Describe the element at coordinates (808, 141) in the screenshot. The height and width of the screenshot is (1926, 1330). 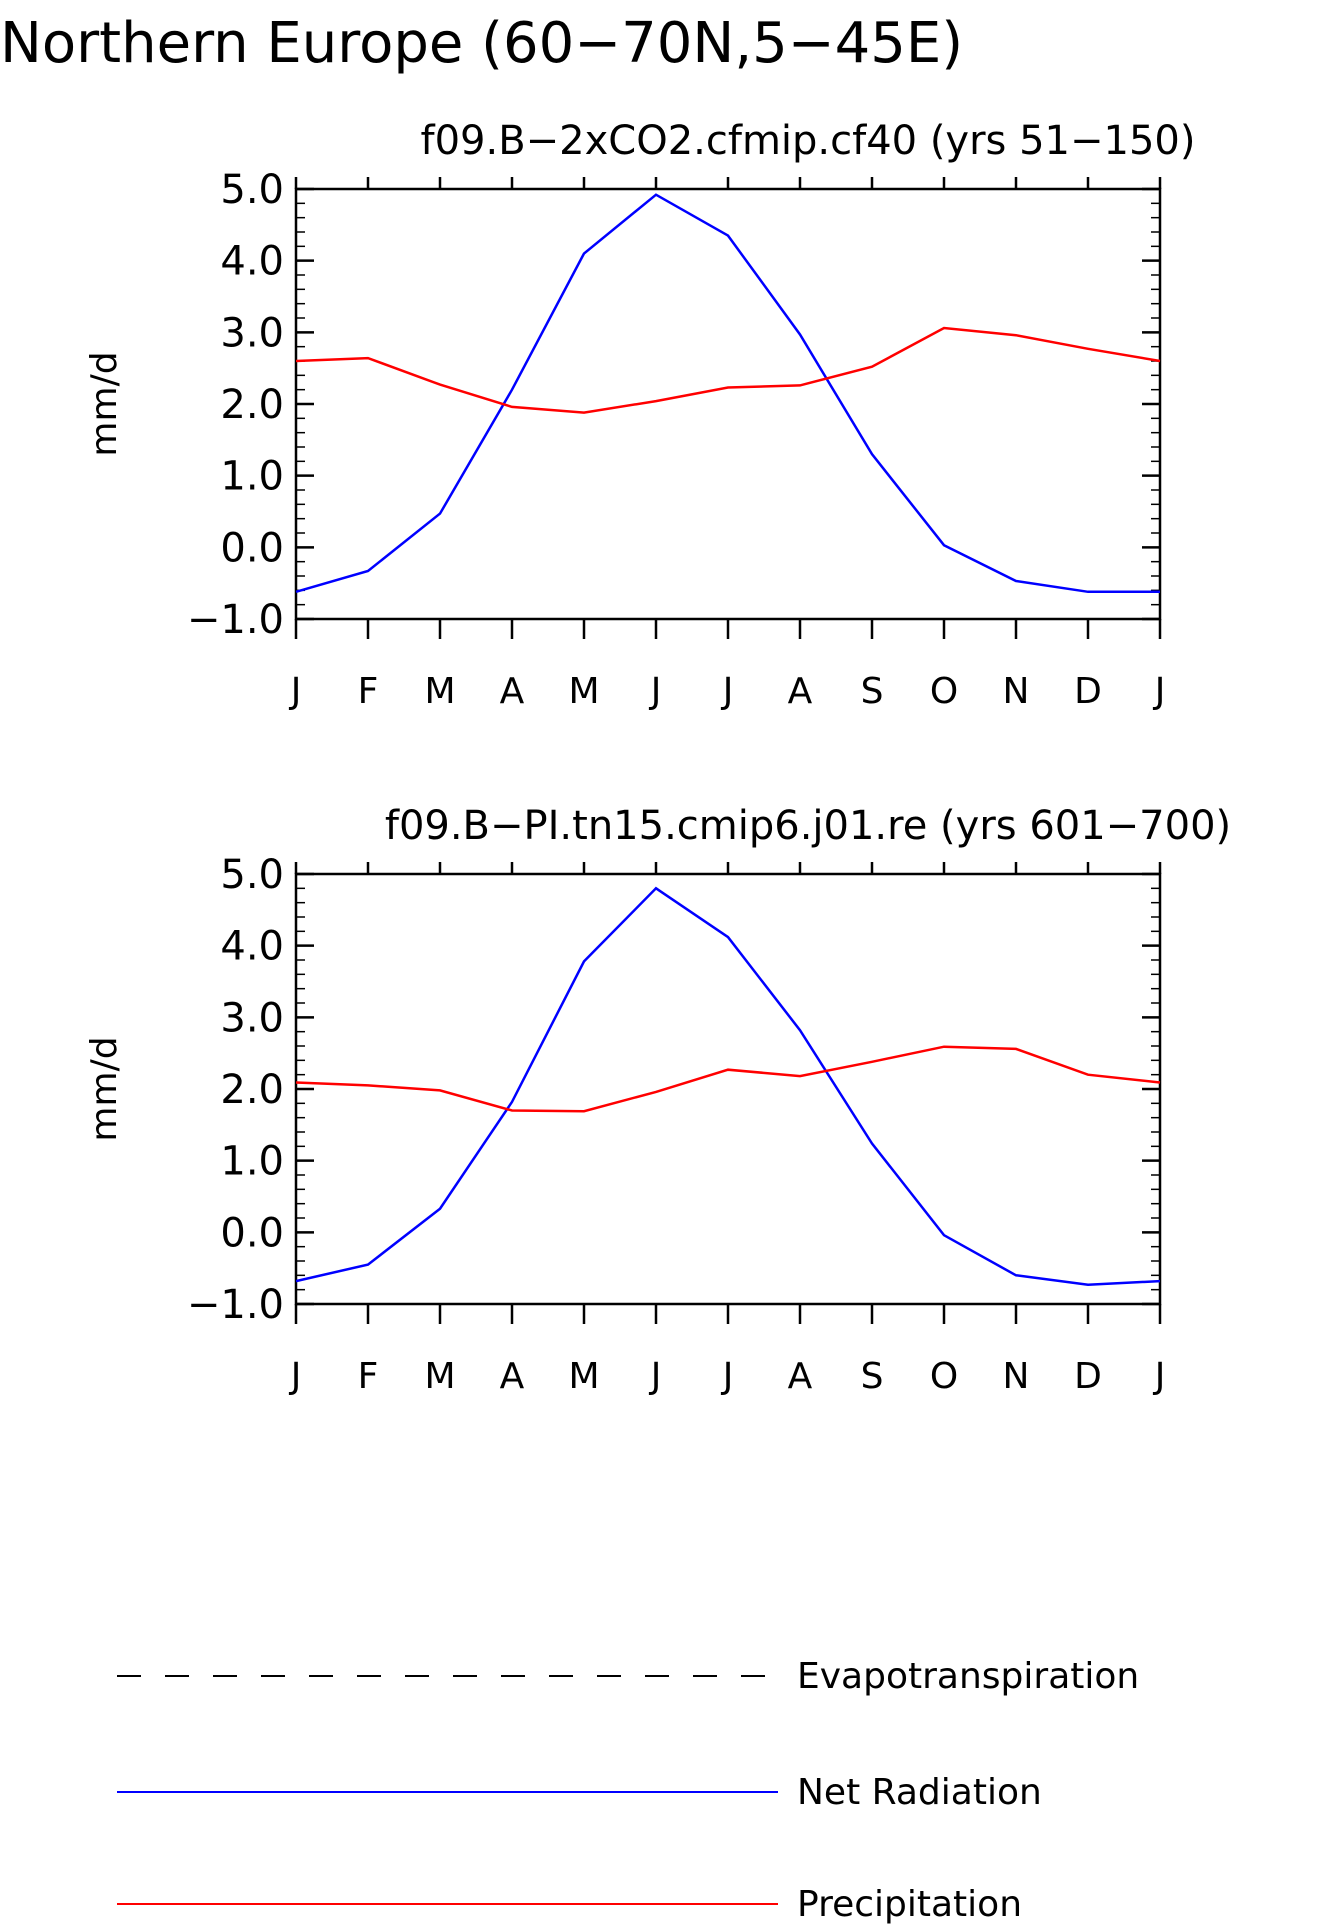
I see `chart-title: f09.B−2xCO2.cfmip.cf40 (yrs 51−150)` at that location.